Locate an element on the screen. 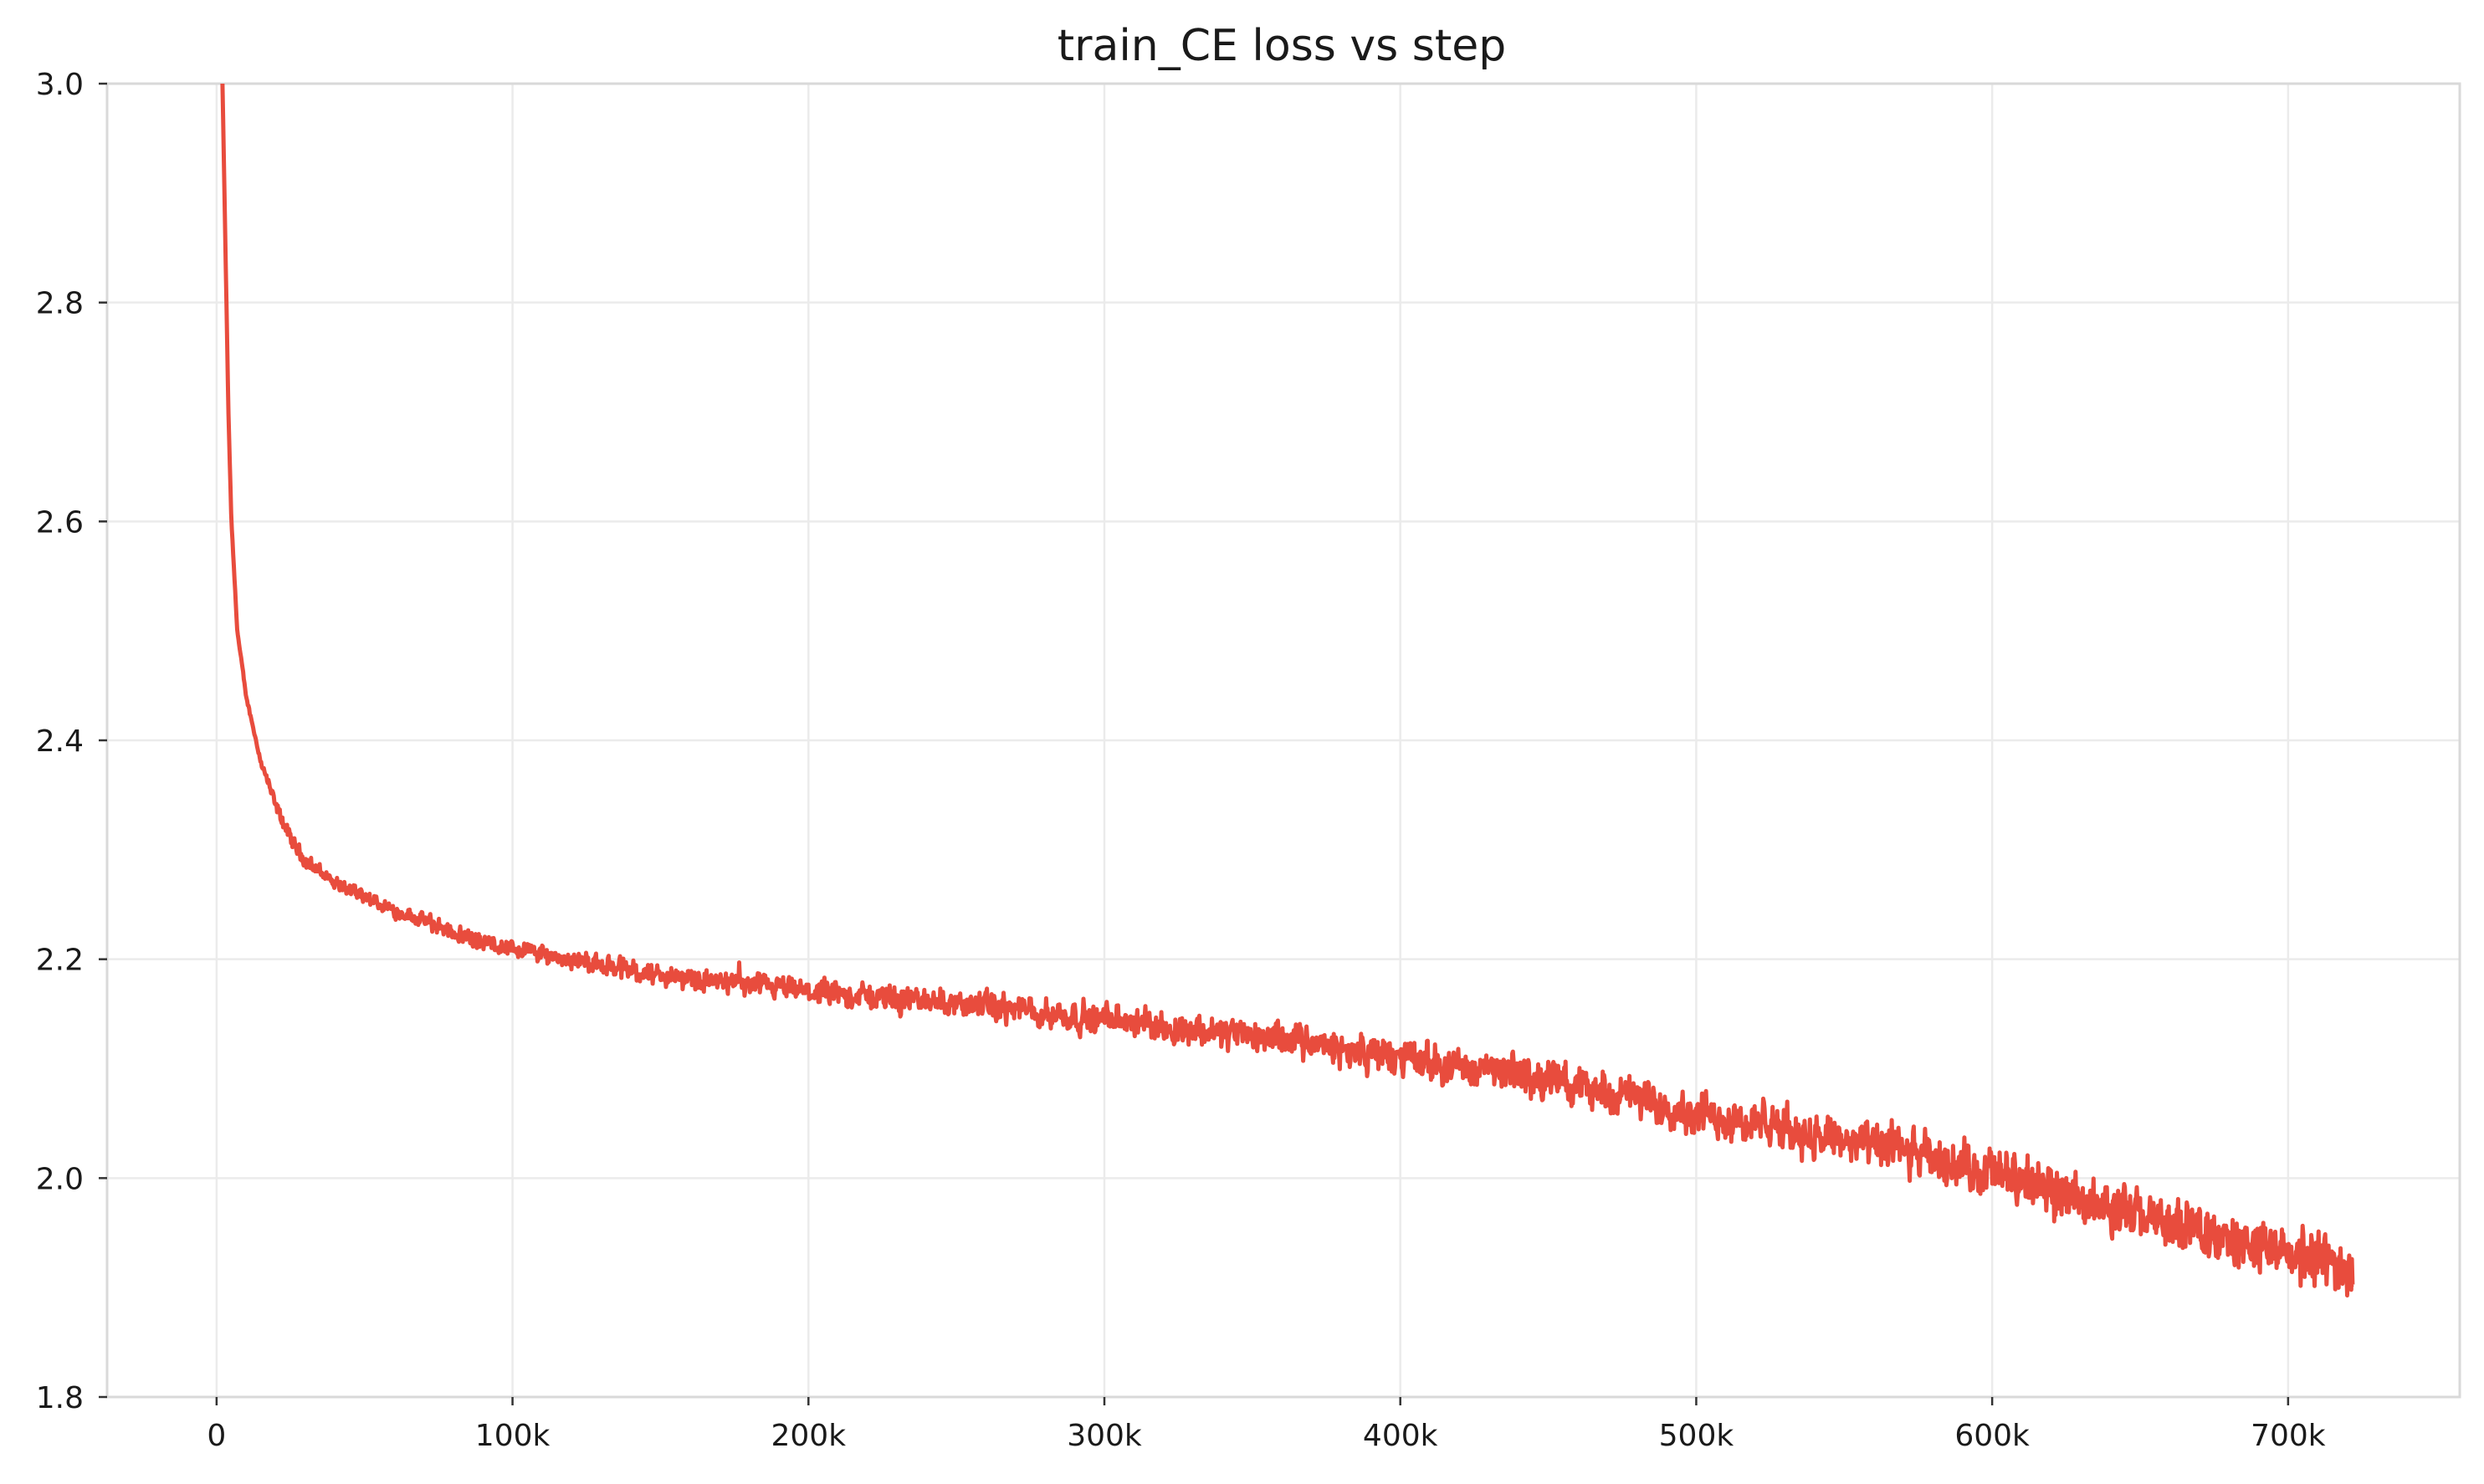 The width and height of the screenshot is (2484, 1484). x-tick-label: 0 is located at coordinates (216, 1436).